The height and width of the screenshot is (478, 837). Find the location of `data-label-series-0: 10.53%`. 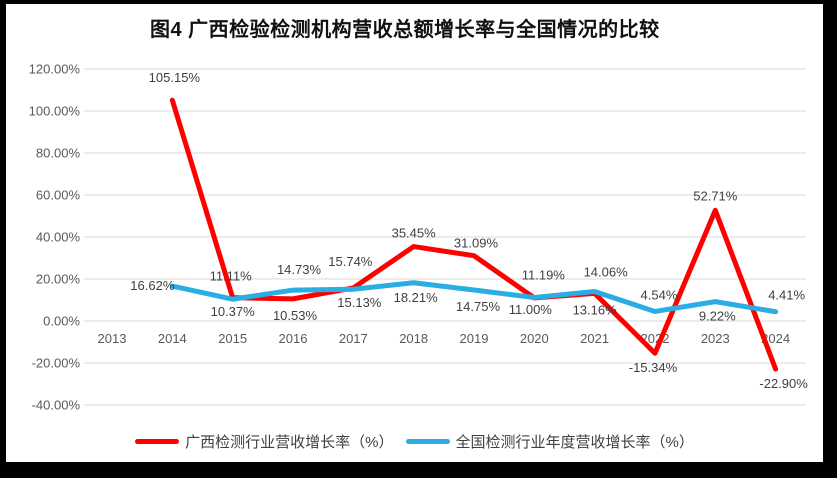

data-label-series-0: 10.53% is located at coordinates (295, 315).